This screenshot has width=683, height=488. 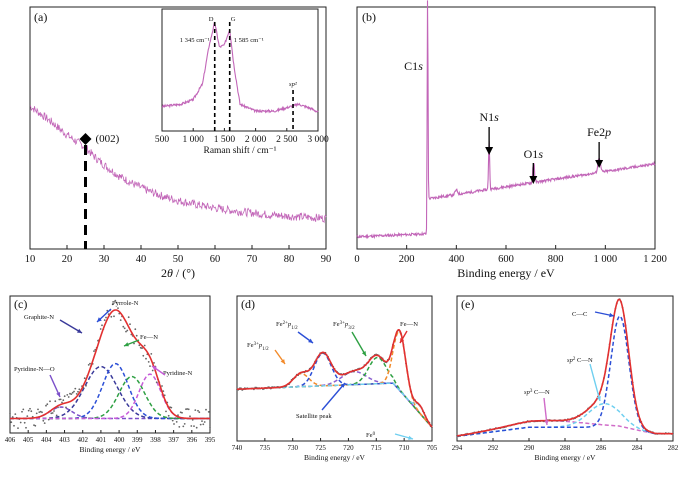 I want to click on panel-b-x-tick-label: 0, so click(x=356, y=259).